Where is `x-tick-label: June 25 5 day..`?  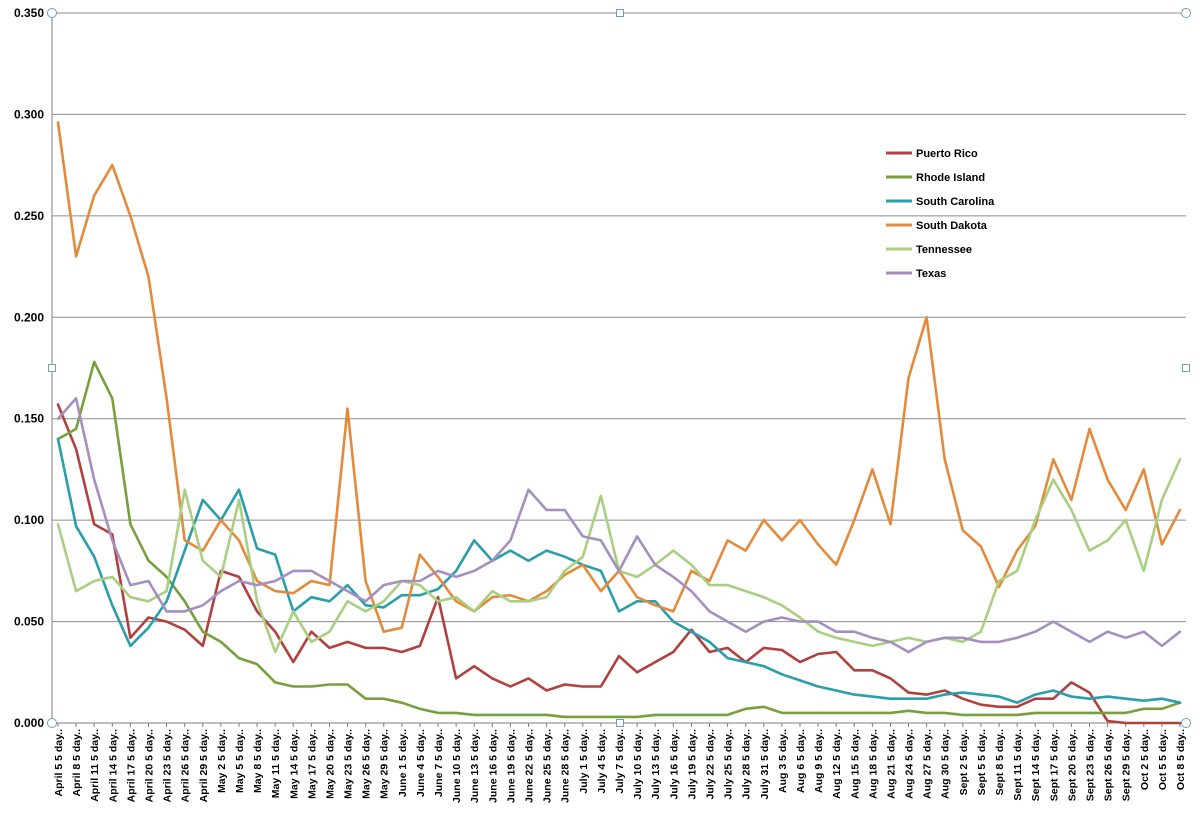 x-tick-label: June 25 5 day.. is located at coordinates (548, 766).